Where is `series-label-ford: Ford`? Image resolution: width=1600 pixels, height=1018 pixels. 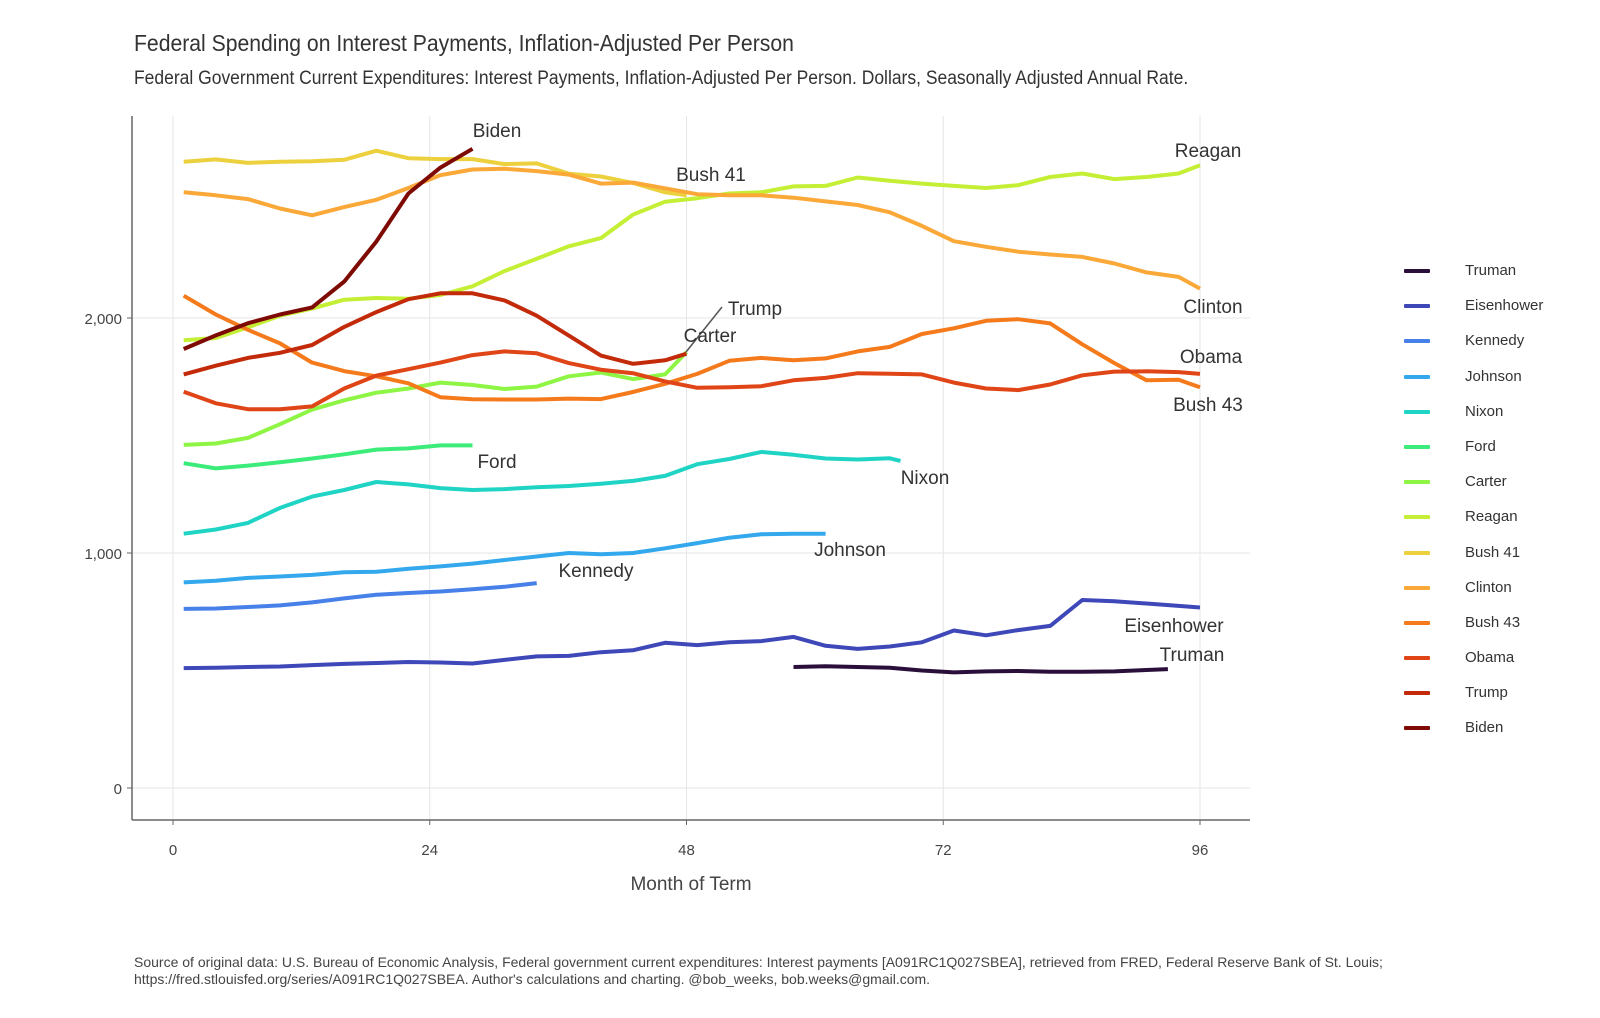 series-label-ford: Ford is located at coordinates (496, 462).